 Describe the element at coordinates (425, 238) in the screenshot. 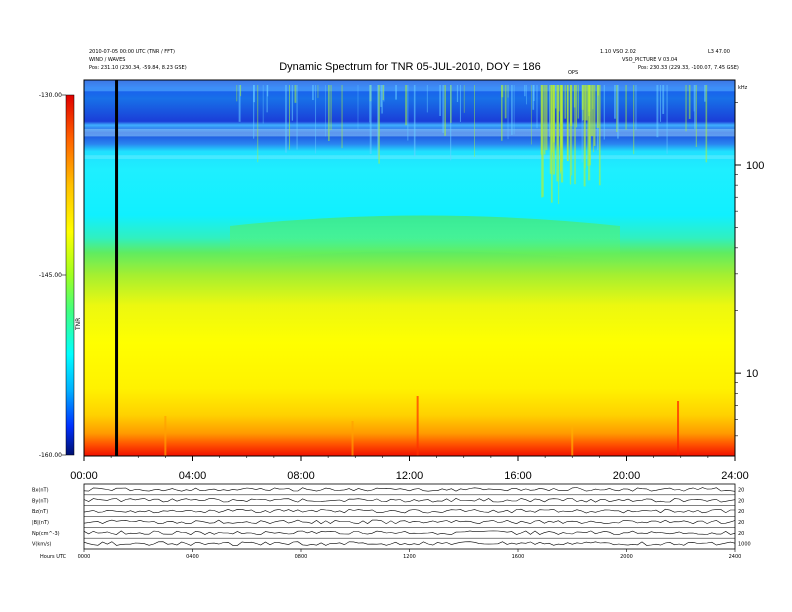

I see `spectrogram-arch-feature` at that location.